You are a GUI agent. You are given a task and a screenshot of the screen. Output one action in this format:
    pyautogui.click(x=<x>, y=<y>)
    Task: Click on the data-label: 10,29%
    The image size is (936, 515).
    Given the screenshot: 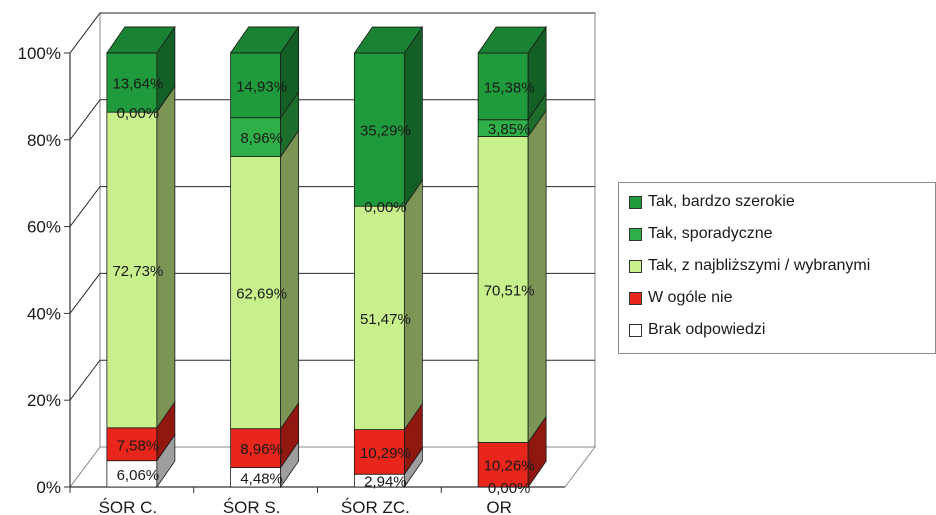 What is the action you would take?
    pyautogui.click(x=385, y=453)
    